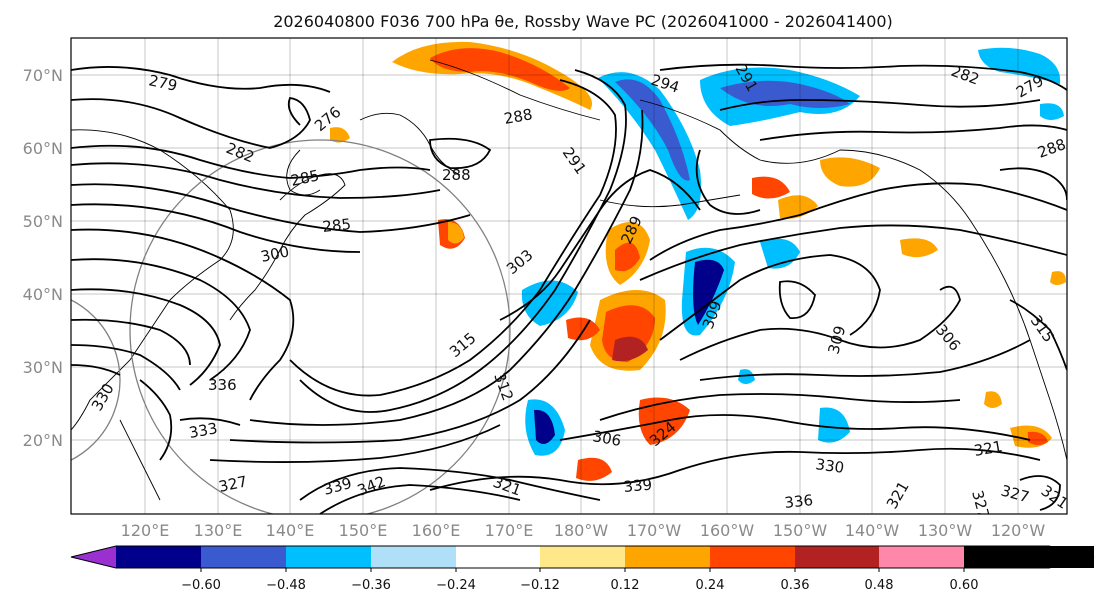 The image size is (1105, 606). I want to click on lat-label: 40°N, so click(43, 294).